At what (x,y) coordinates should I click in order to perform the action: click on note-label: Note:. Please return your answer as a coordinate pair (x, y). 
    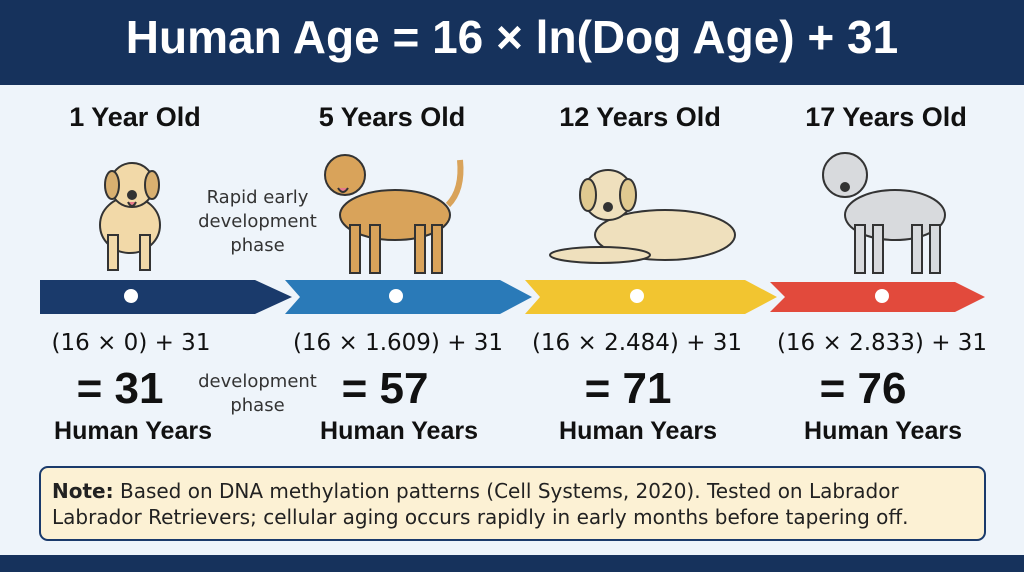
    Looking at the image, I should click on (83, 491).